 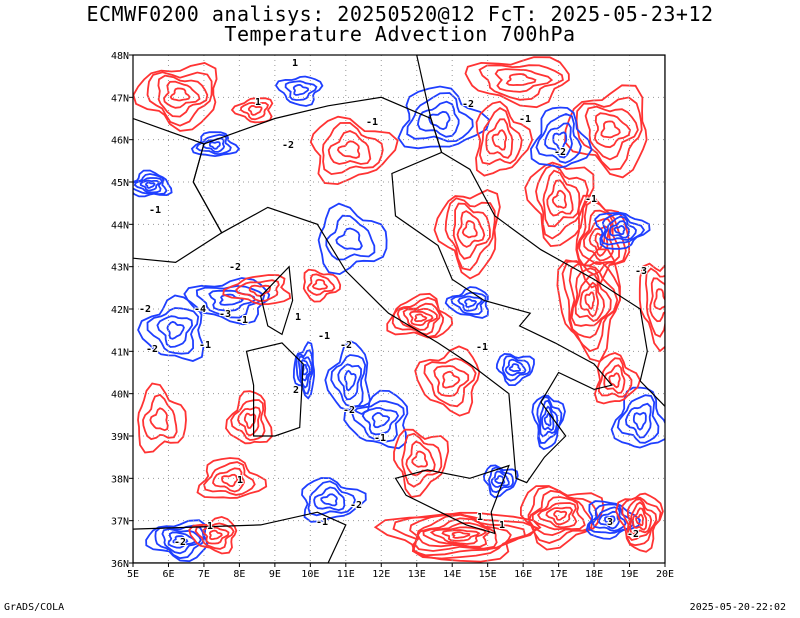 What do you see at coordinates (488, 574) in the screenshot?
I see `lon-tick-label: 15E` at bounding box center [488, 574].